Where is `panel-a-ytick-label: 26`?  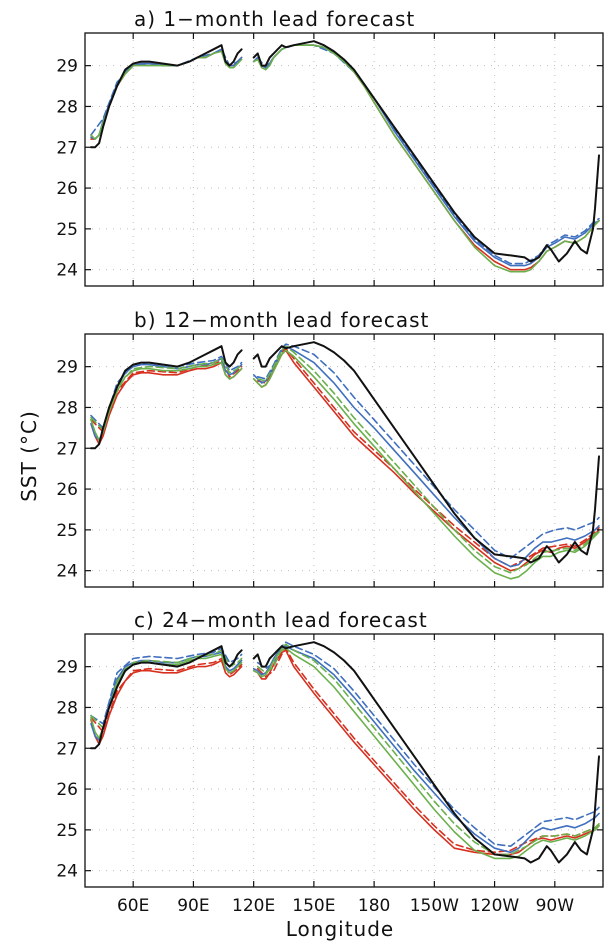
panel-a-ytick-label: 26 is located at coordinates (67, 189).